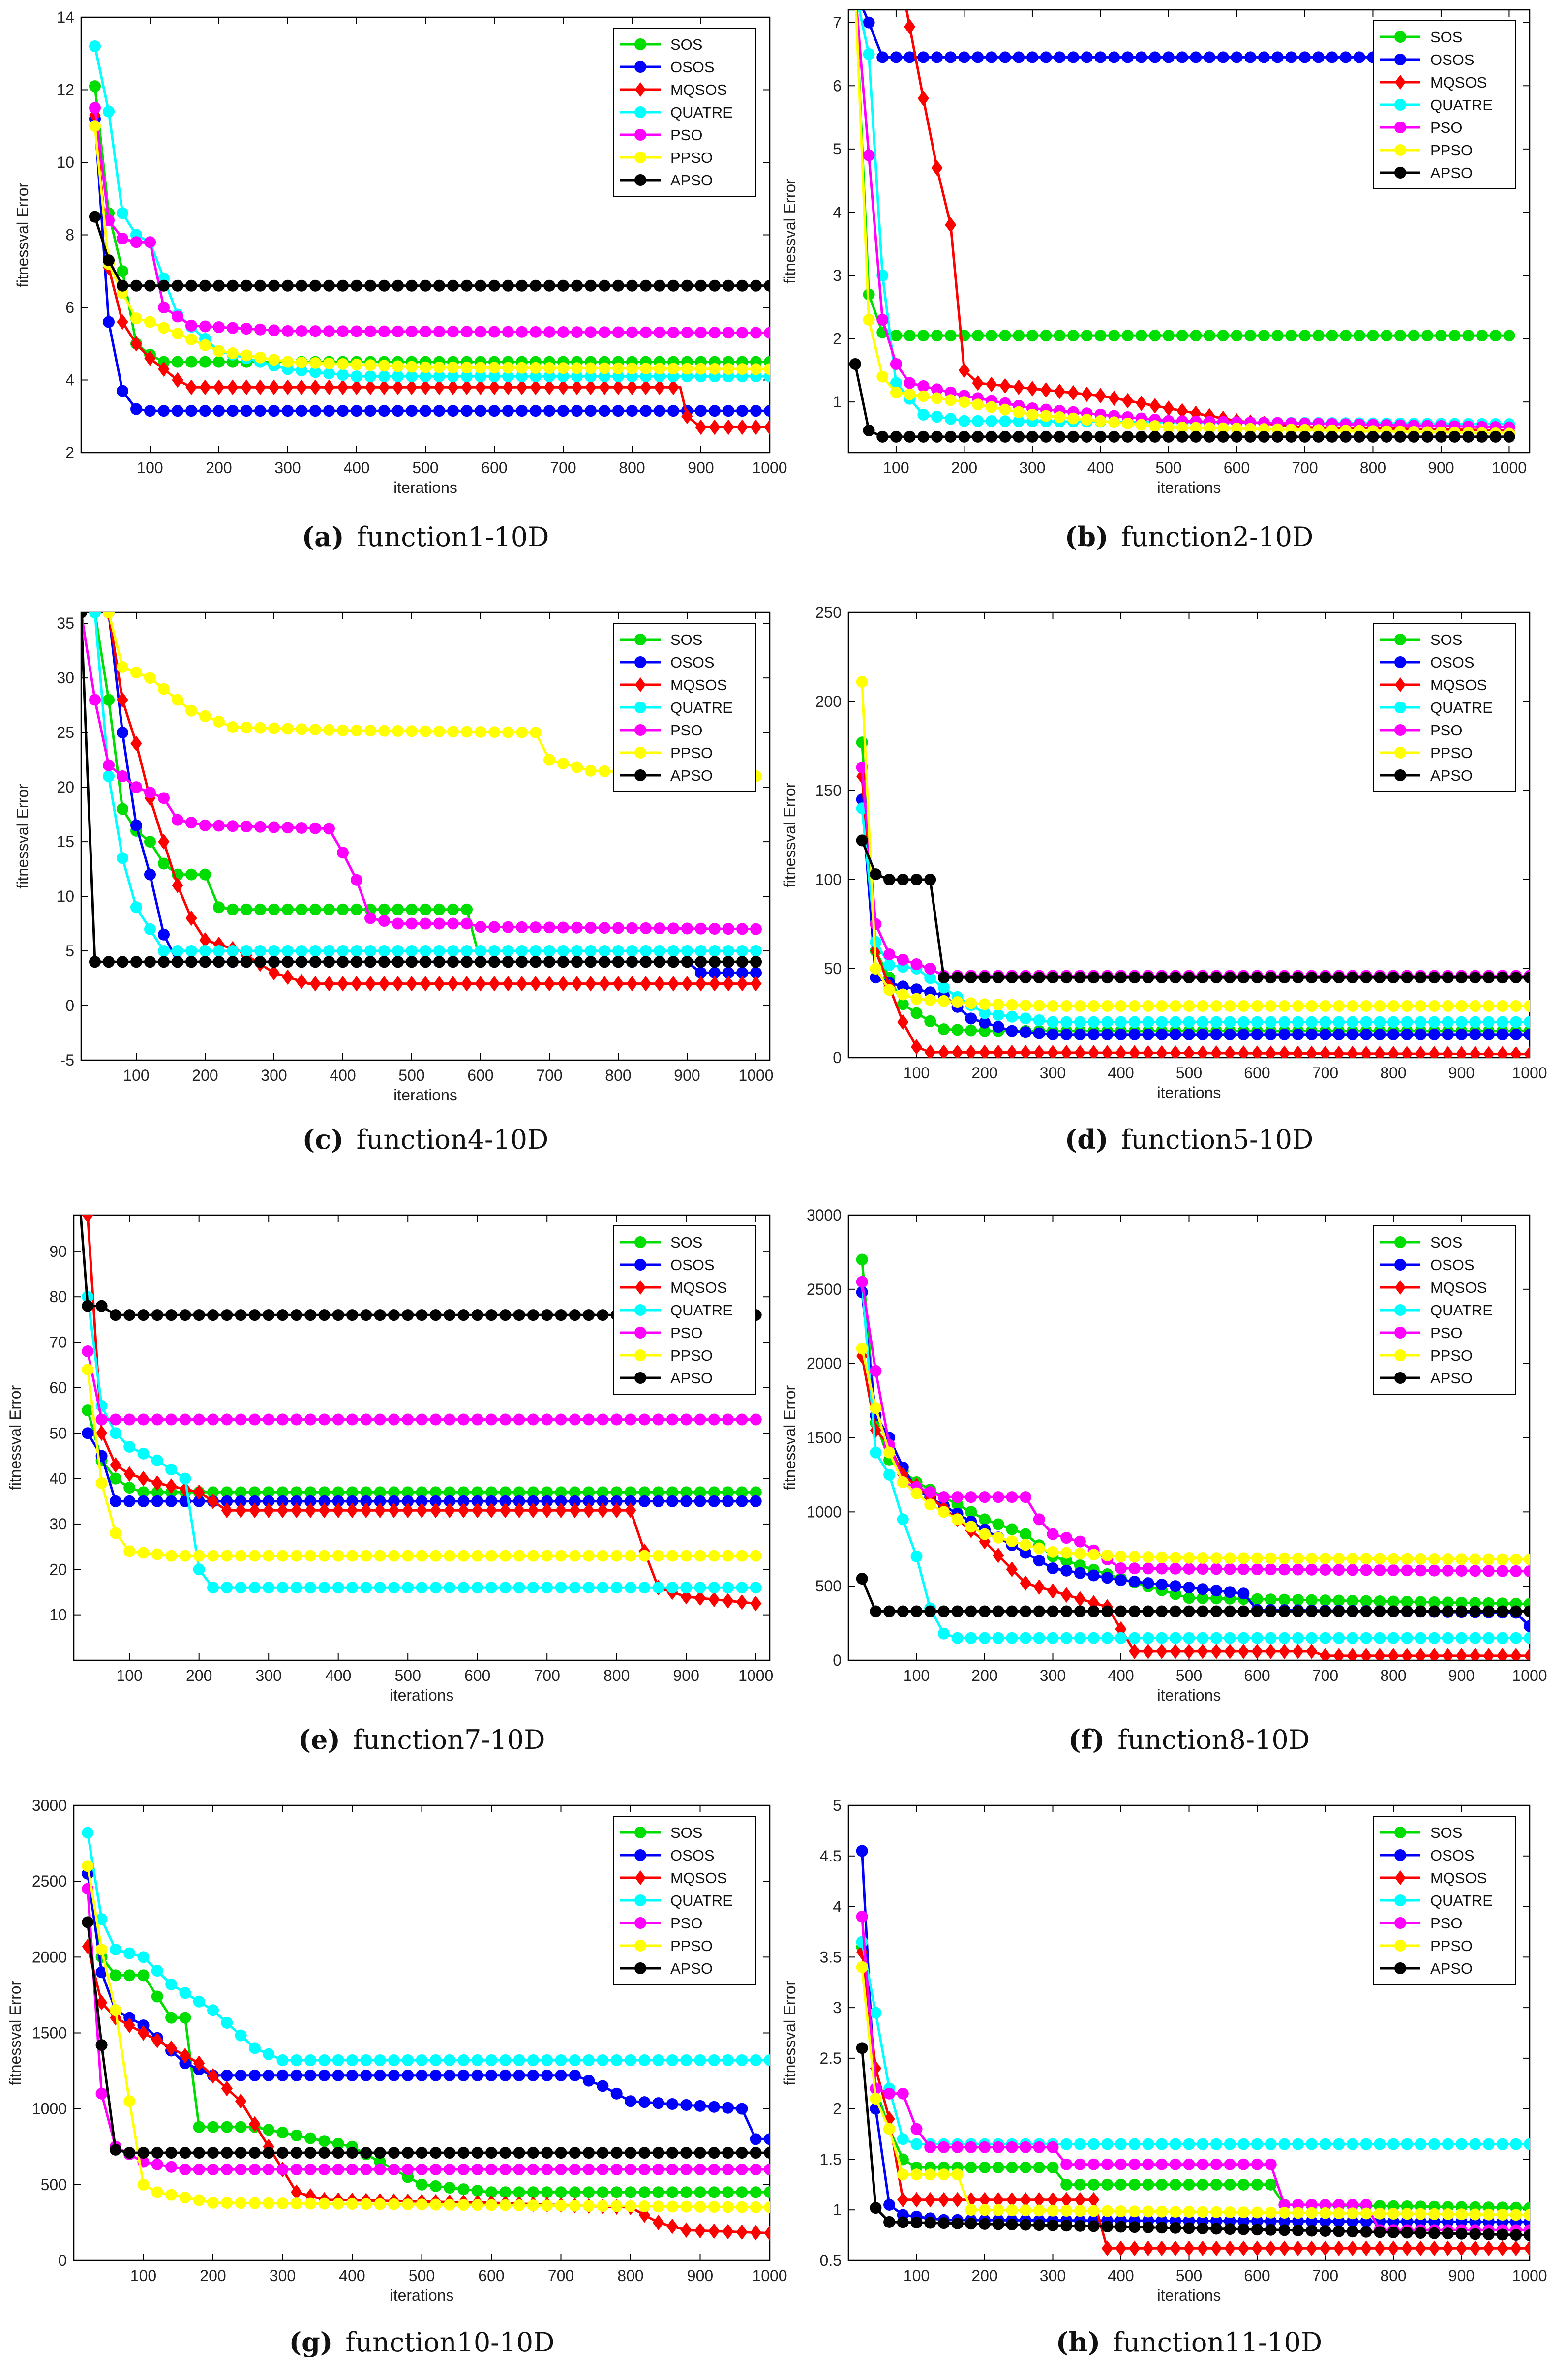 The width and height of the screenshot is (1567, 2380). I want to click on x-tick-label: 600, so click(494, 468).